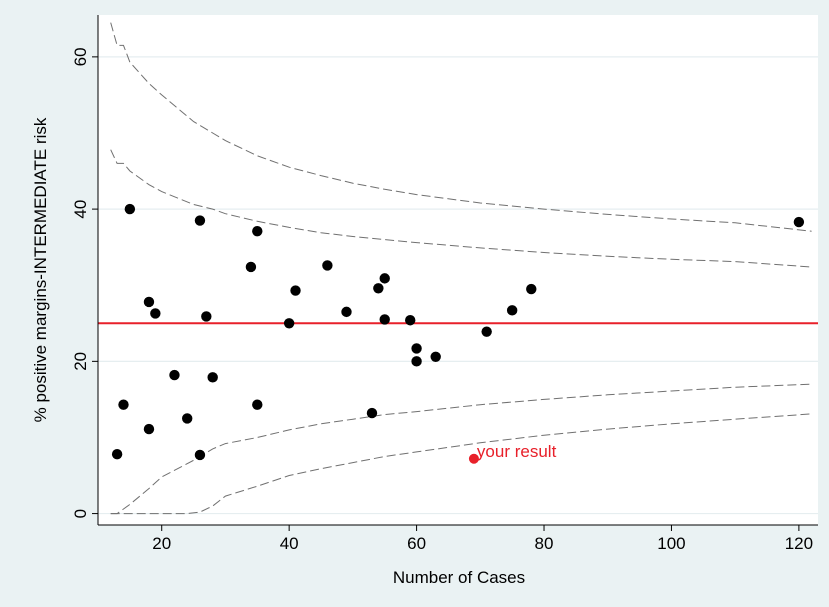 The height and width of the screenshot is (607, 829). Describe the element at coordinates (544, 543) in the screenshot. I see `x-tick-label-3: 80` at that location.